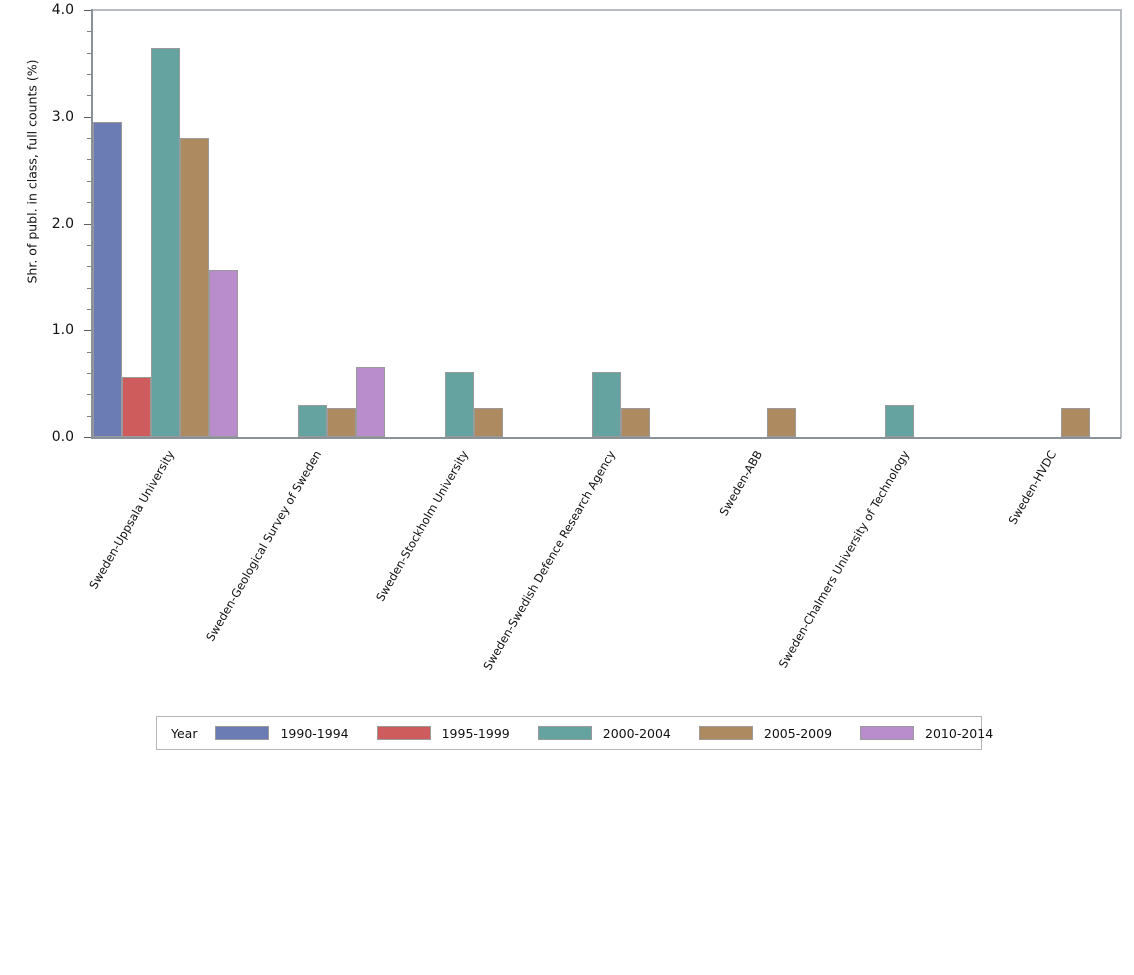 This screenshot has height=975, width=1134. I want to click on y-axis-tick-label: 4.0, so click(62, 10).